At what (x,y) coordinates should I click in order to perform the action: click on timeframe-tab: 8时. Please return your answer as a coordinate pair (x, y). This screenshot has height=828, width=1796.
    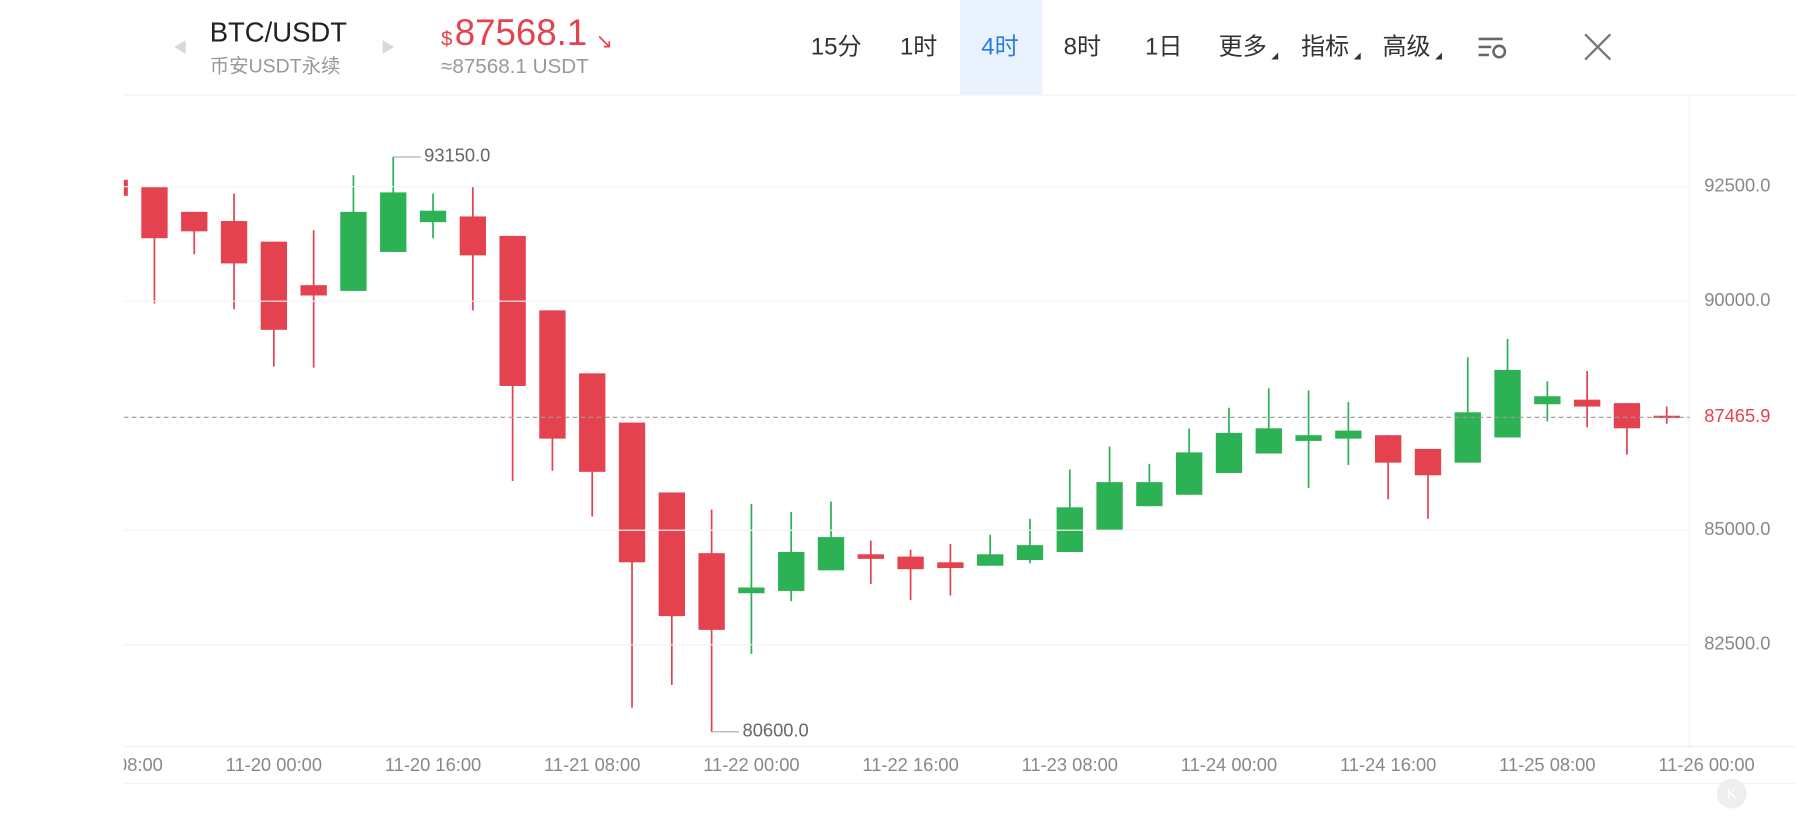
    Looking at the image, I should click on (1082, 46).